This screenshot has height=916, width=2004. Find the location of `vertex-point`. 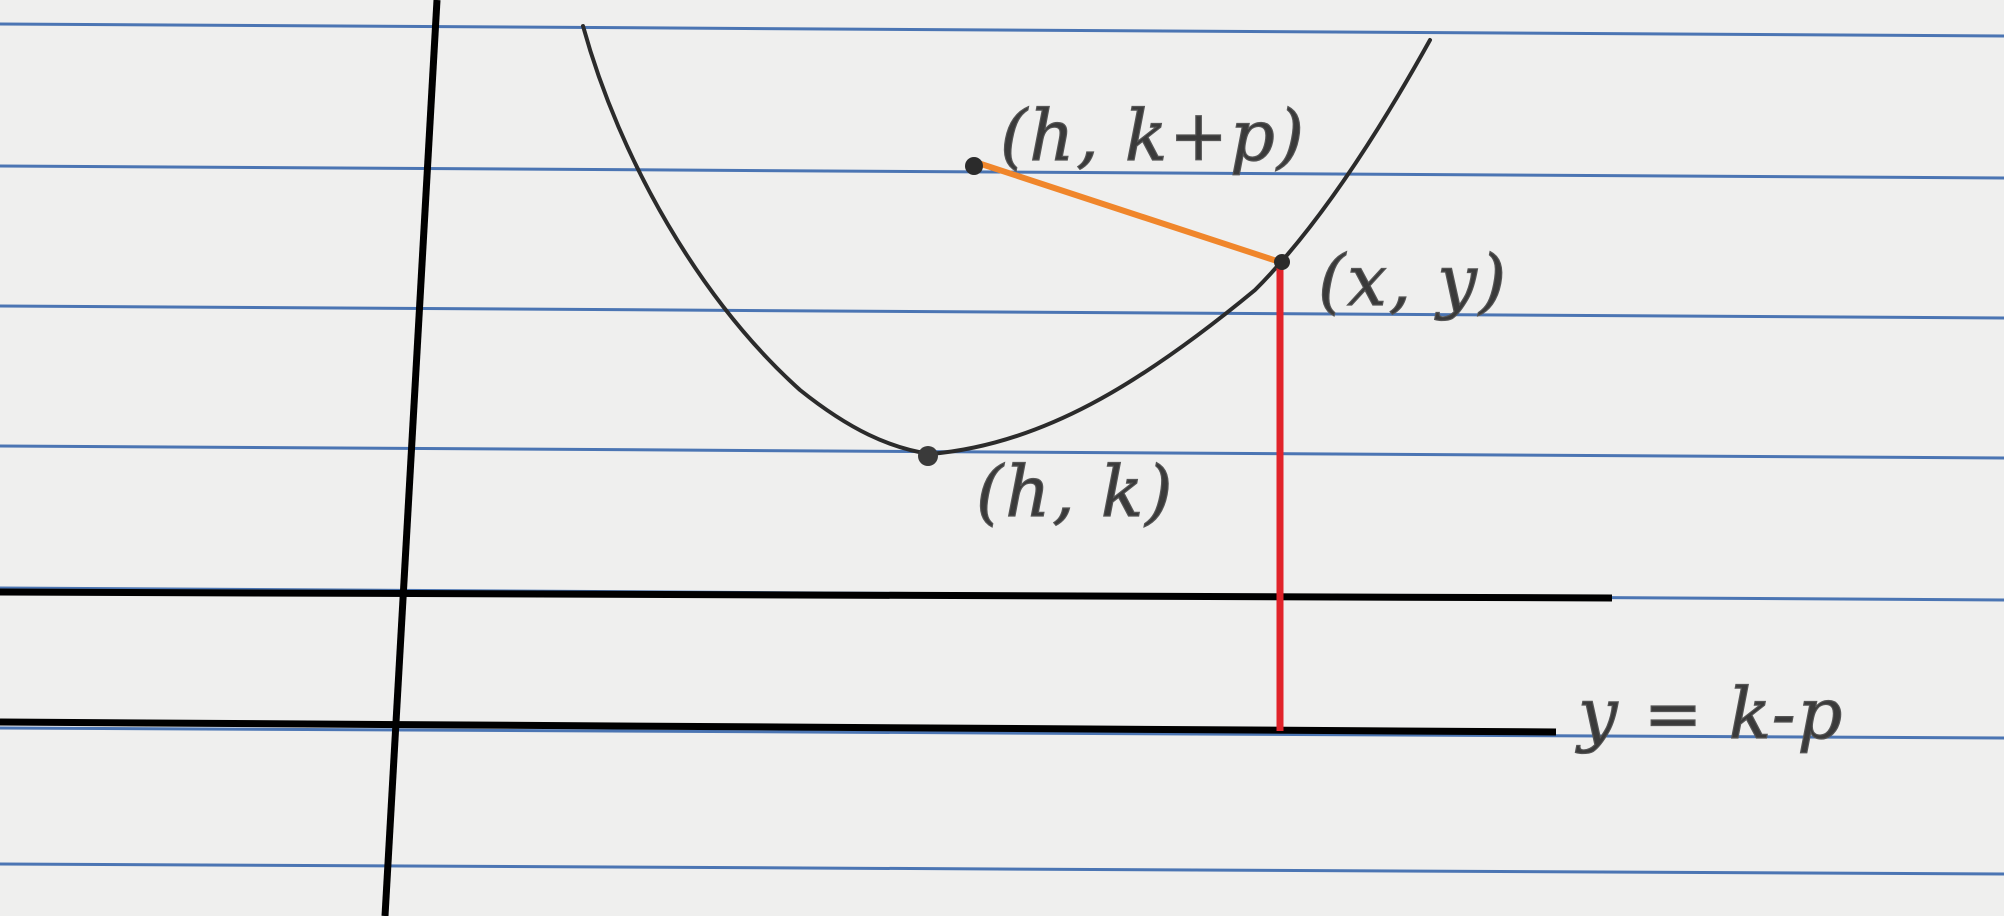

vertex-point is located at coordinates (928, 456).